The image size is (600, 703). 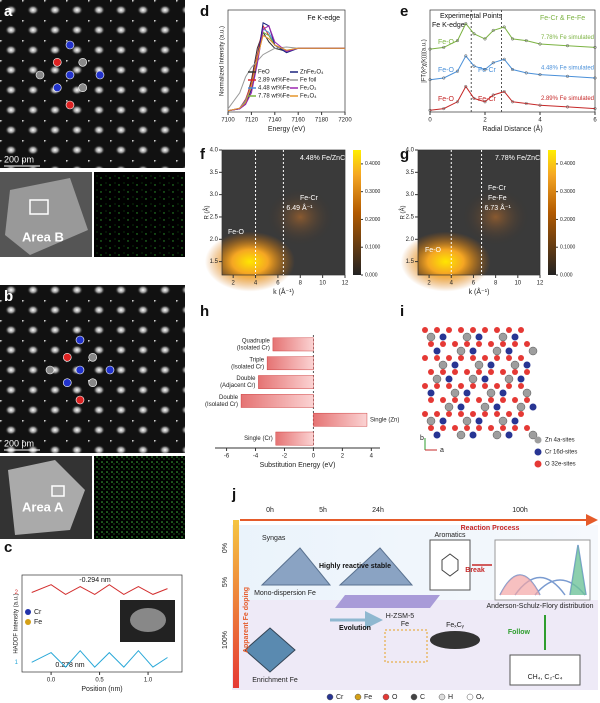 I want to click on legend-label: Fe, so click(x=38, y=622).